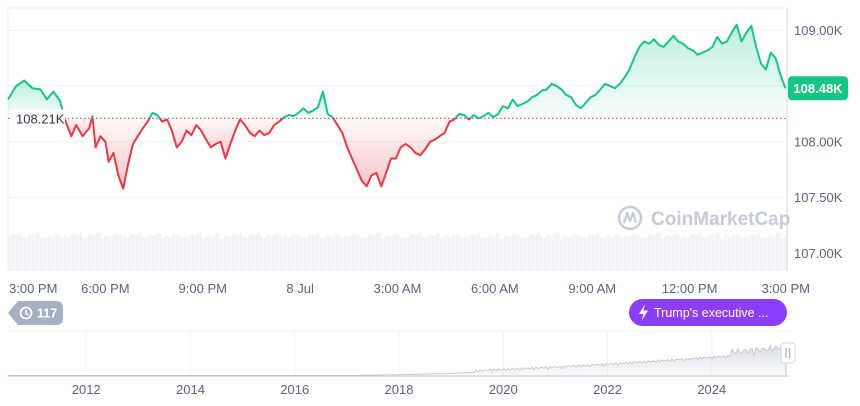 This screenshot has width=860, height=406. Describe the element at coordinates (690, 288) in the screenshot. I see `x-tick-label: 12:00 PM` at that location.